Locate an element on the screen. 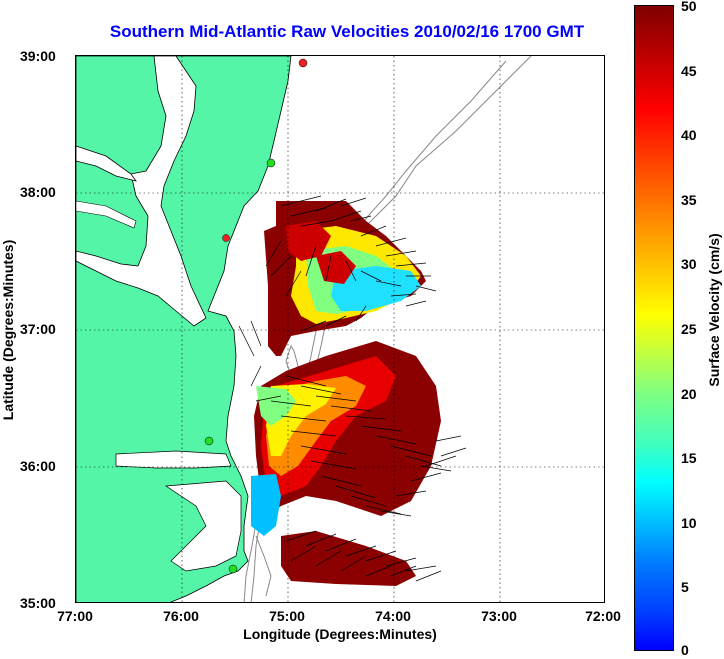  chesapeake-bay is located at coordinates (141, 191).